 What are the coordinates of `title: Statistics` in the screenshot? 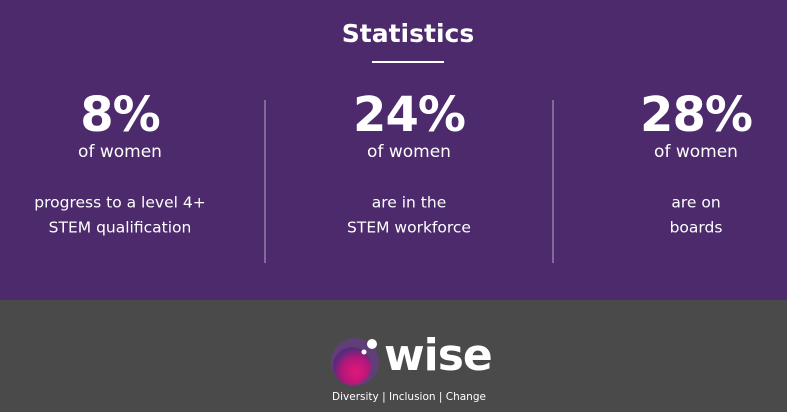 It's located at (408, 33).